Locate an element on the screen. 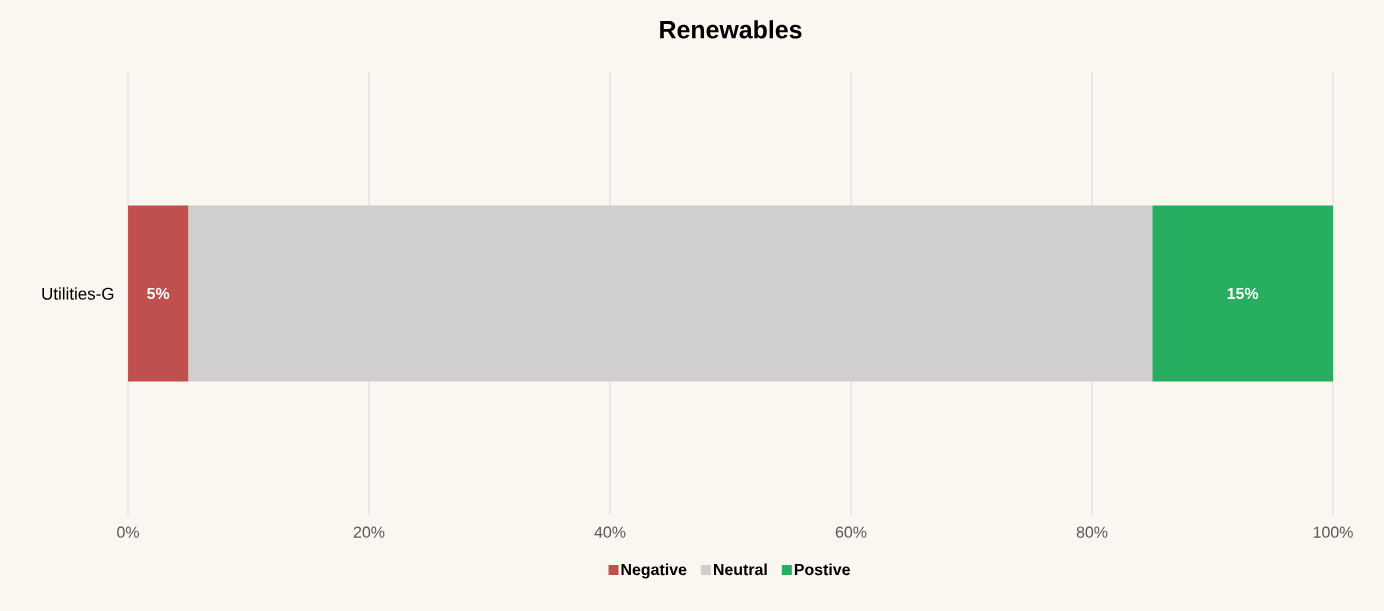  y-tick-label: Utilities-G is located at coordinates (78, 293).